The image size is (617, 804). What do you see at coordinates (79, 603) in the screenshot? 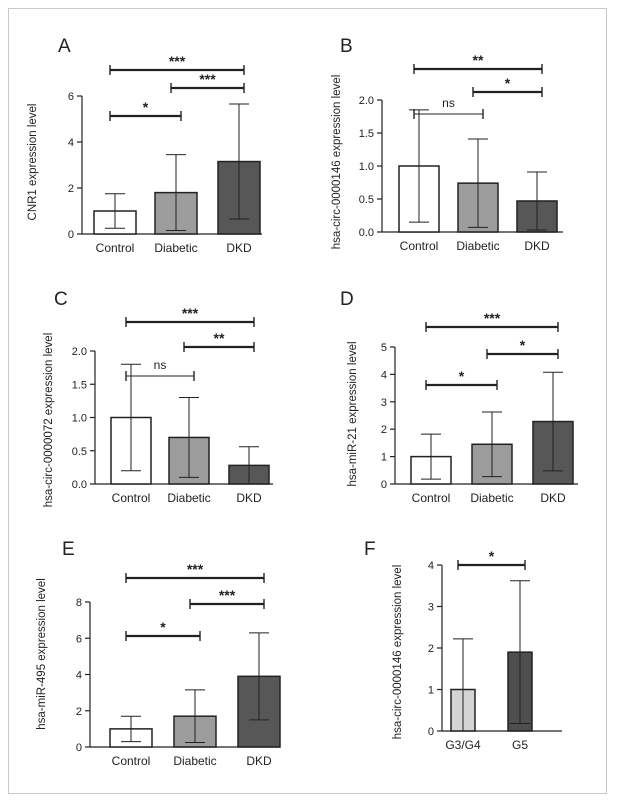
I see `y-tick-label: 8` at bounding box center [79, 603].